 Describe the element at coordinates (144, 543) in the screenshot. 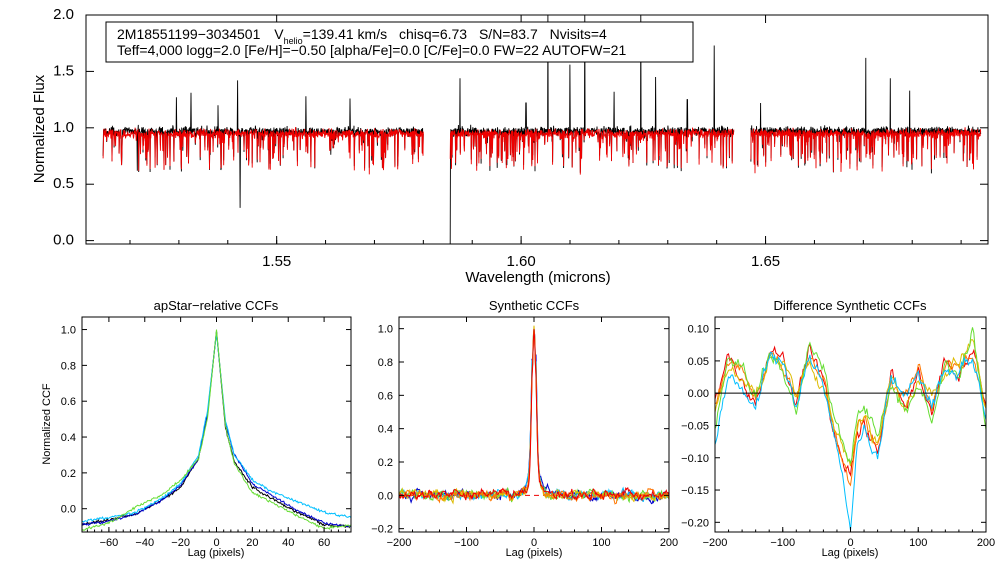

I see `apstar-ccf-xtick-label: −40` at that location.